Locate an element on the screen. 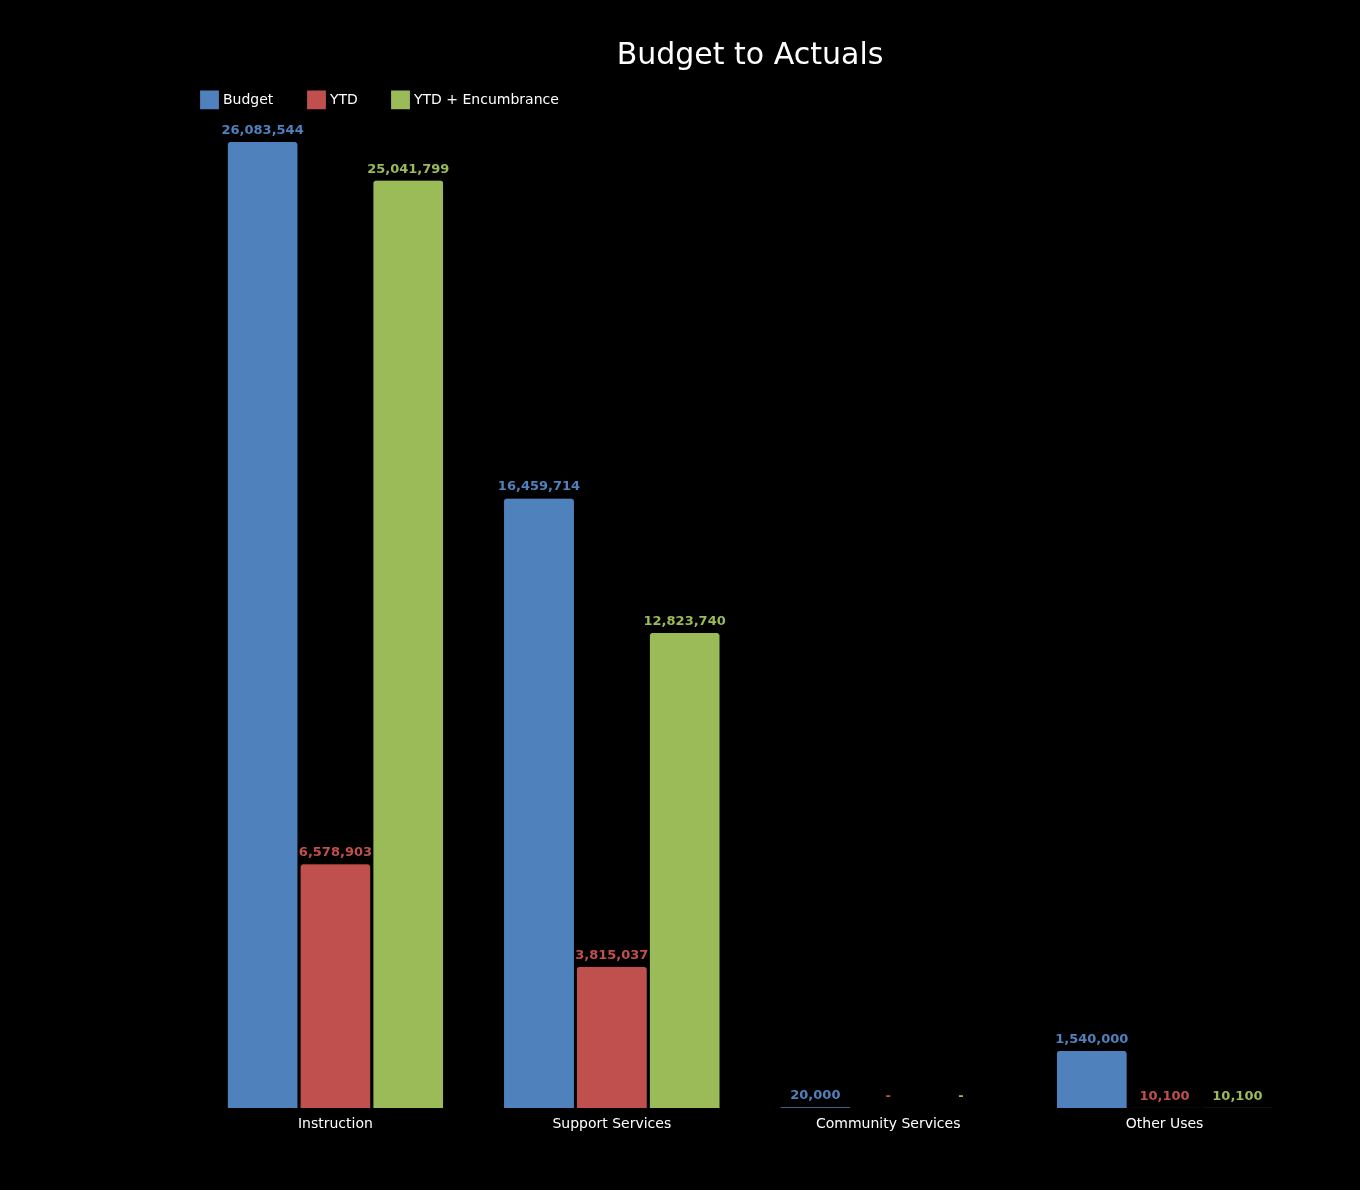 The height and width of the screenshot is (1192, 1362). data-label: 26,083,544 is located at coordinates (262, 129).